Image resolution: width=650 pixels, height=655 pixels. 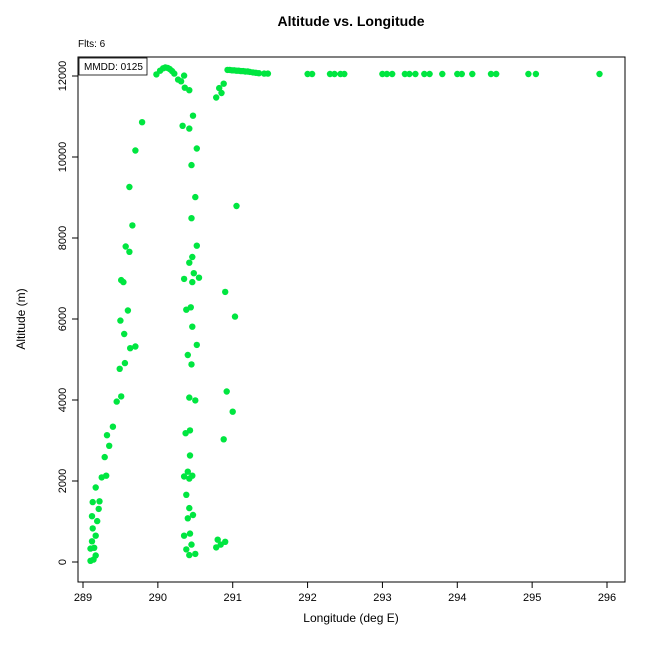 What do you see at coordinates (457, 598) in the screenshot?
I see `x-tick-label: 294` at bounding box center [457, 598].